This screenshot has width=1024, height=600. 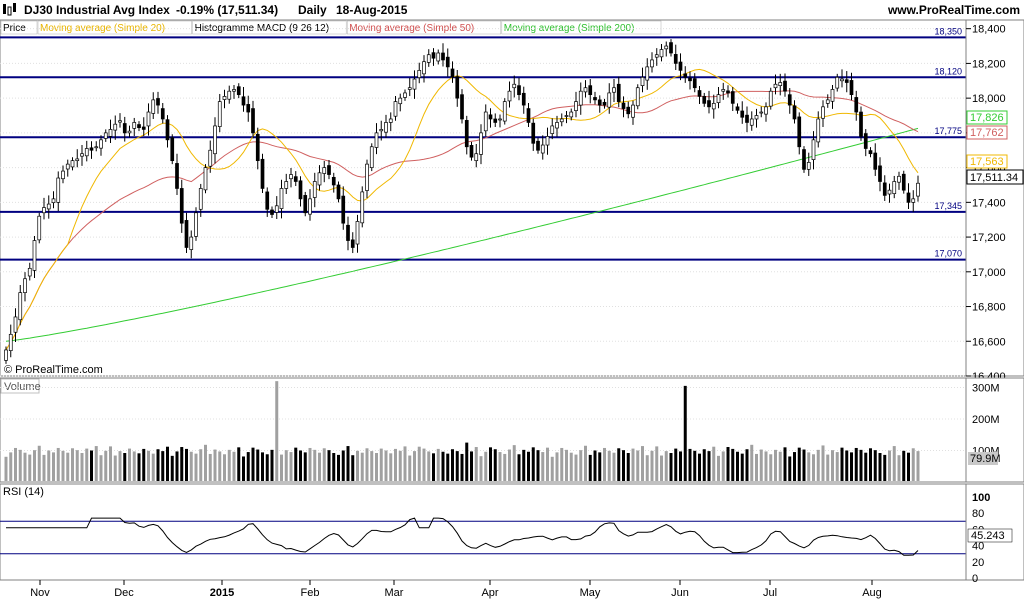 I want to click on price-change: -0.19% (17,511.34), so click(x=227, y=10).